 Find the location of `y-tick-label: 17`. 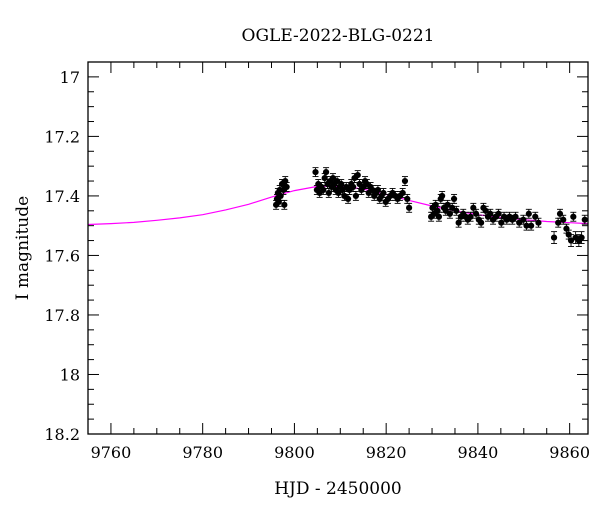

y-tick-label: 17 is located at coordinates (70, 77).